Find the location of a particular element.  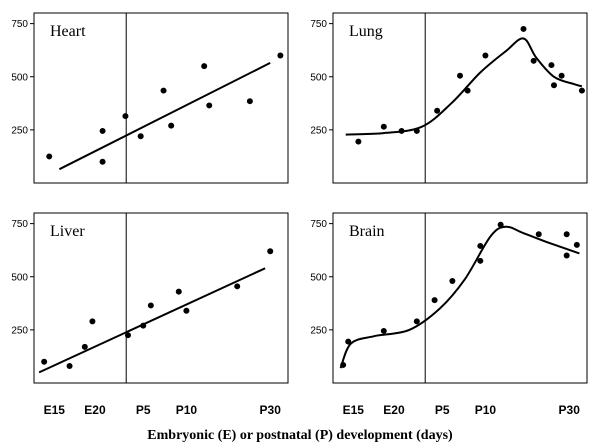

panel-title: Lung is located at coordinates (366, 31).